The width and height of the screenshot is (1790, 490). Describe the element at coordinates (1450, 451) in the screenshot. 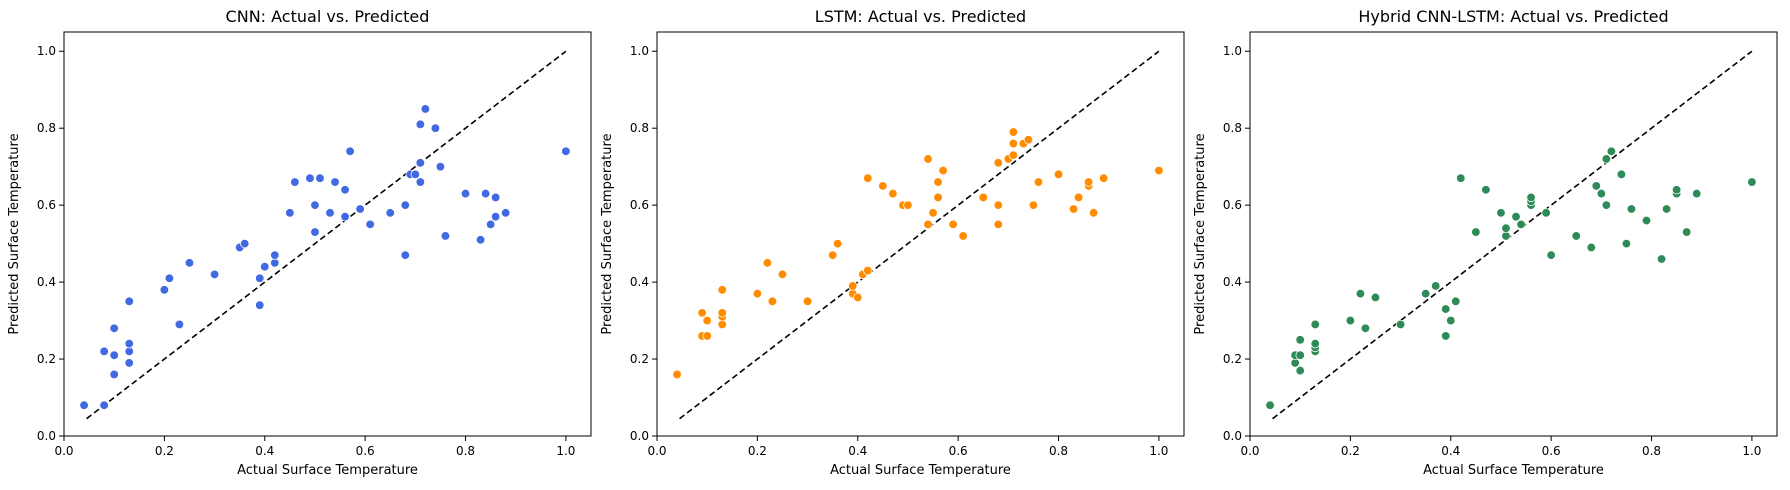

I see `x-tick-label: 0.4` at that location.